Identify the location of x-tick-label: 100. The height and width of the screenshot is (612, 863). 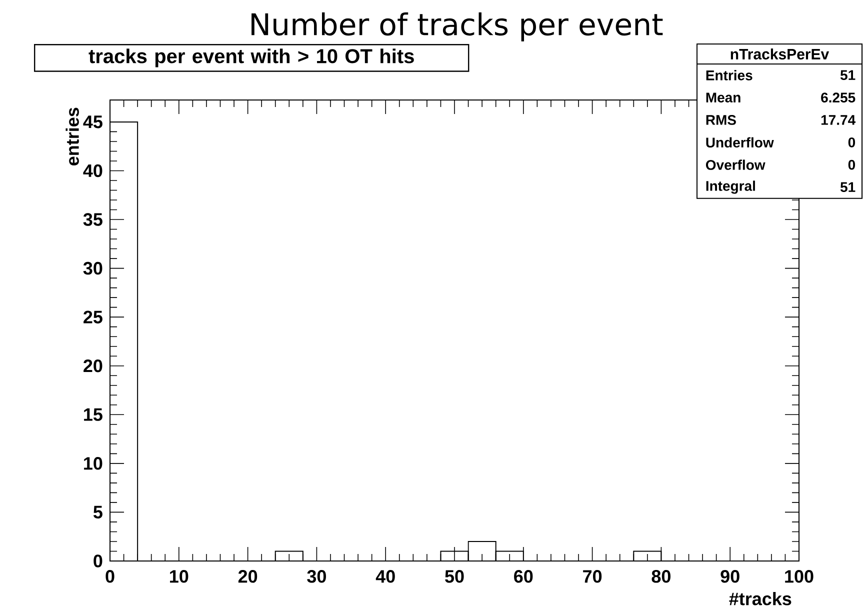
(799, 576).